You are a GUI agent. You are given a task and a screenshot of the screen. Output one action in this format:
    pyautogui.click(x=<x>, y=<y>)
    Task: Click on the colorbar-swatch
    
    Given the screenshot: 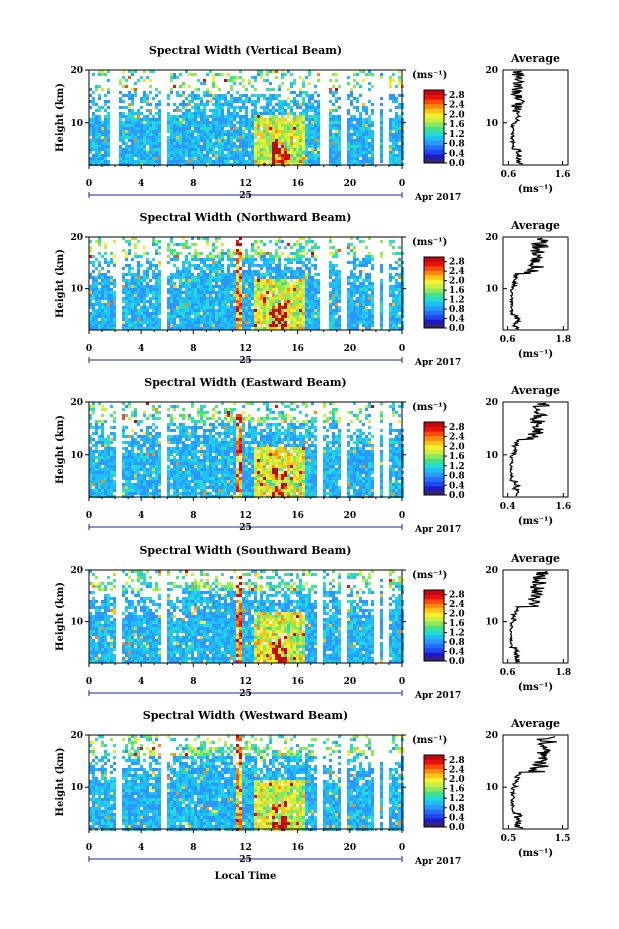 What is the action you would take?
    pyautogui.click(x=434, y=268)
    